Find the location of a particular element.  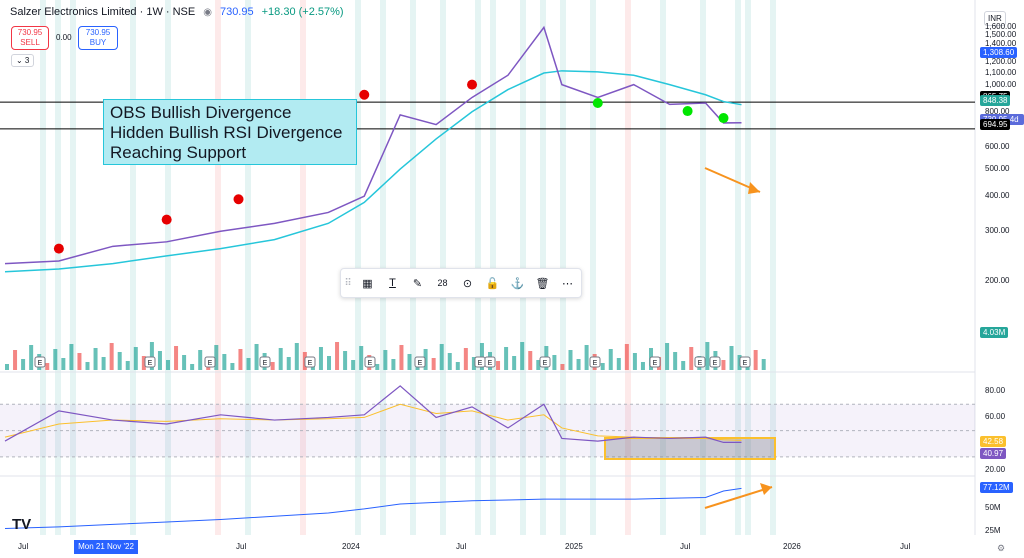

obv-axis-tick: 50M is located at coordinates (993, 507).